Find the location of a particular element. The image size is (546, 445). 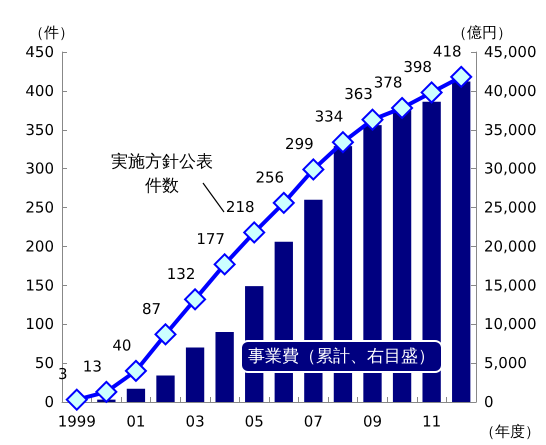

data-label: 363 is located at coordinates (358, 94).